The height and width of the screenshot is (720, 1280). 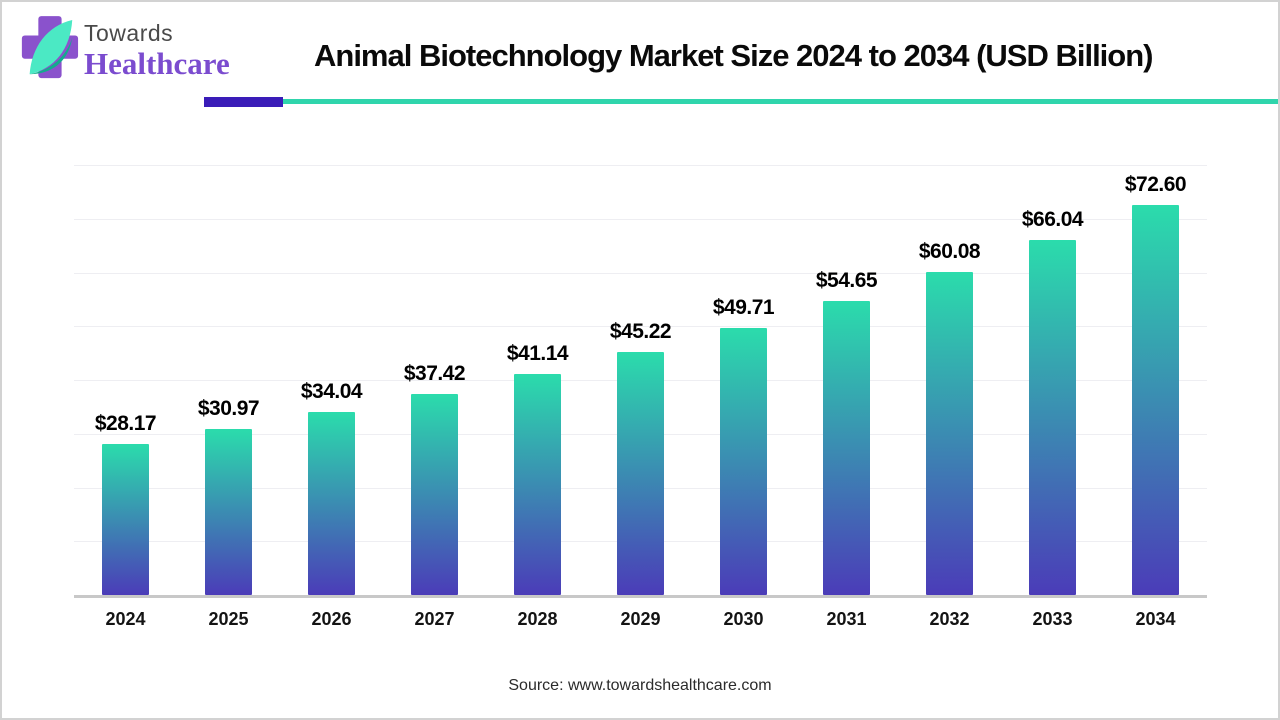 What do you see at coordinates (157, 63) in the screenshot?
I see `logo-word-healthcare: Healthcare` at bounding box center [157, 63].